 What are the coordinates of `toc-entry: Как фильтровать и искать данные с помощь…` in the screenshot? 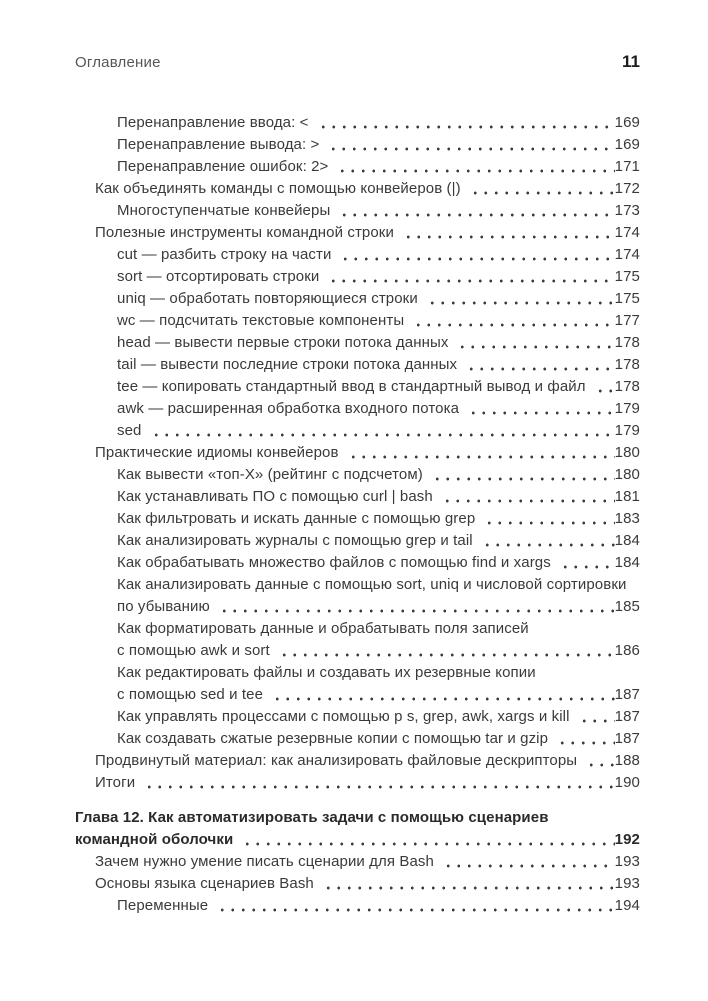 It's located at (357, 519).